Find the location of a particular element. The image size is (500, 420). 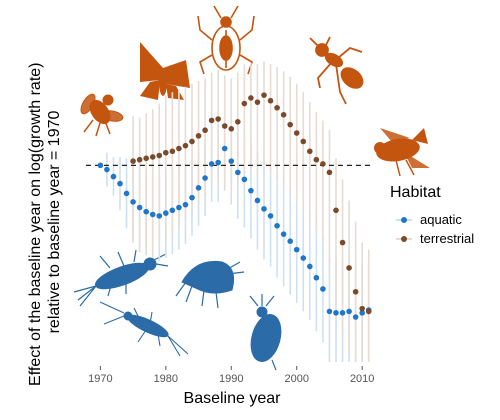

terrestrial-point-1983 is located at coordinates (185, 145).